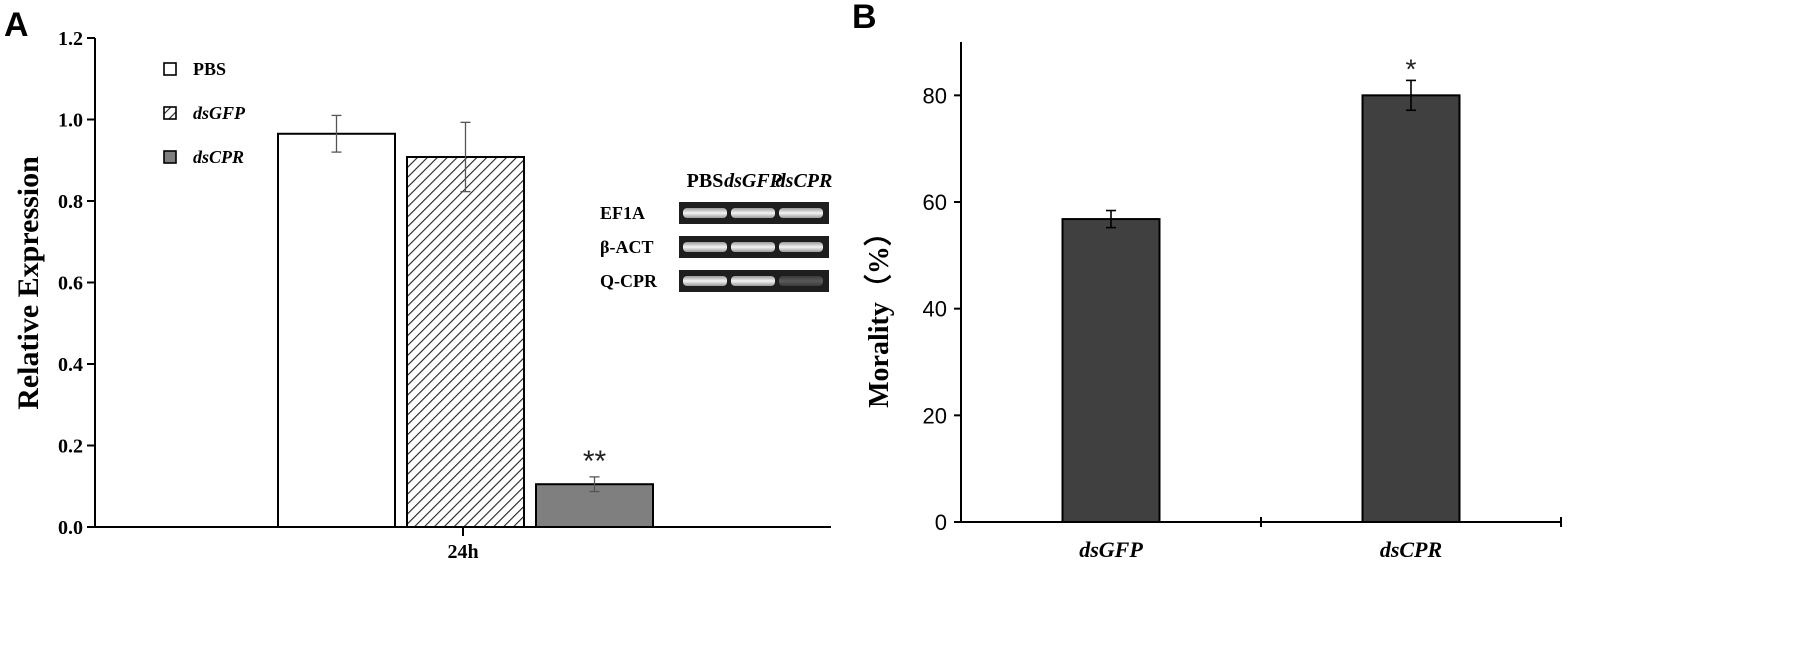 The image size is (1800, 646). Describe the element at coordinates (804, 181) in the screenshot. I see `gel-lane-label-dscpr: dsCPR` at that location.